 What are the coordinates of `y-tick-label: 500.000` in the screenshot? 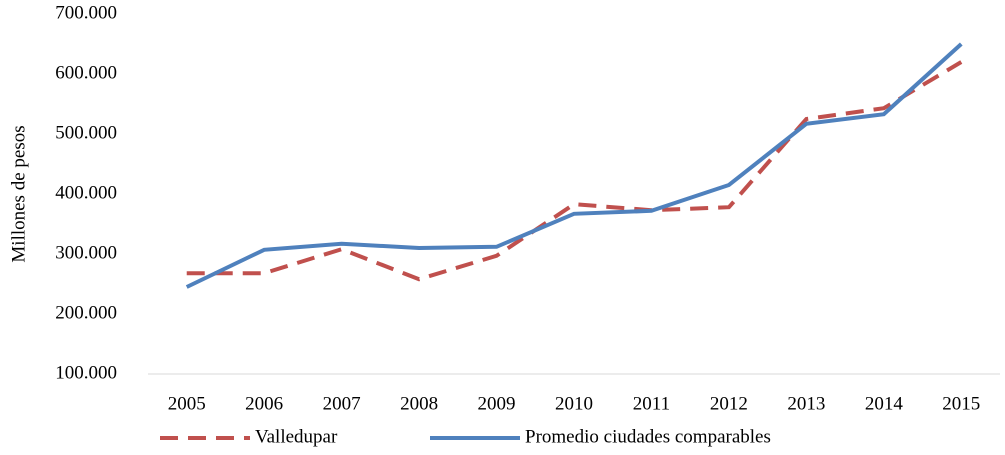 It's located at (86, 132).